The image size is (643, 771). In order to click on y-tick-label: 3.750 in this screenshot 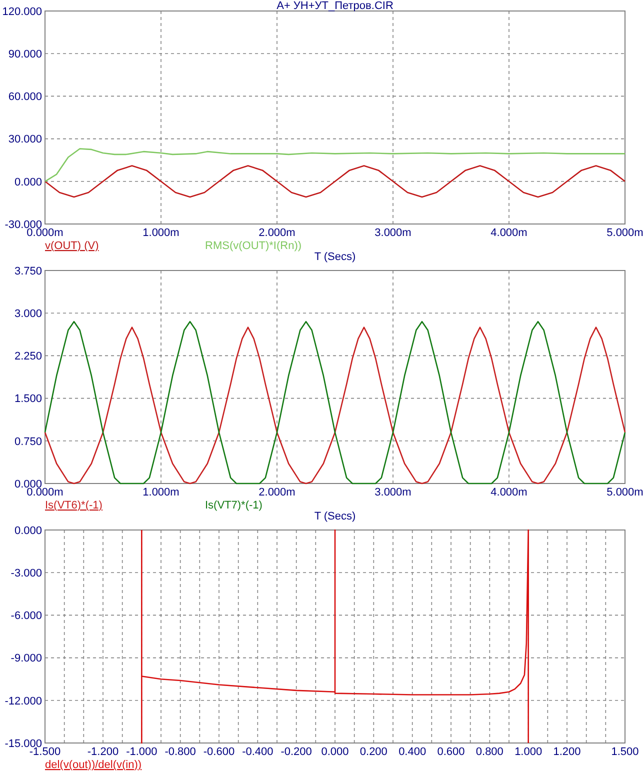, I will do `click(28, 271)`.